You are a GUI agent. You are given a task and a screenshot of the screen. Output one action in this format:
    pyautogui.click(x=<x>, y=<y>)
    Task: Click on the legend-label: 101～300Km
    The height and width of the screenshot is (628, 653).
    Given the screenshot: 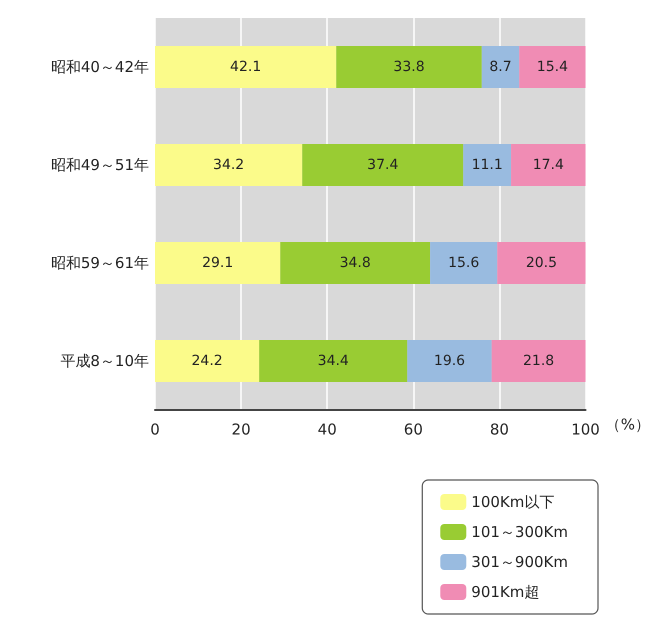 What is the action you would take?
    pyautogui.click(x=519, y=532)
    